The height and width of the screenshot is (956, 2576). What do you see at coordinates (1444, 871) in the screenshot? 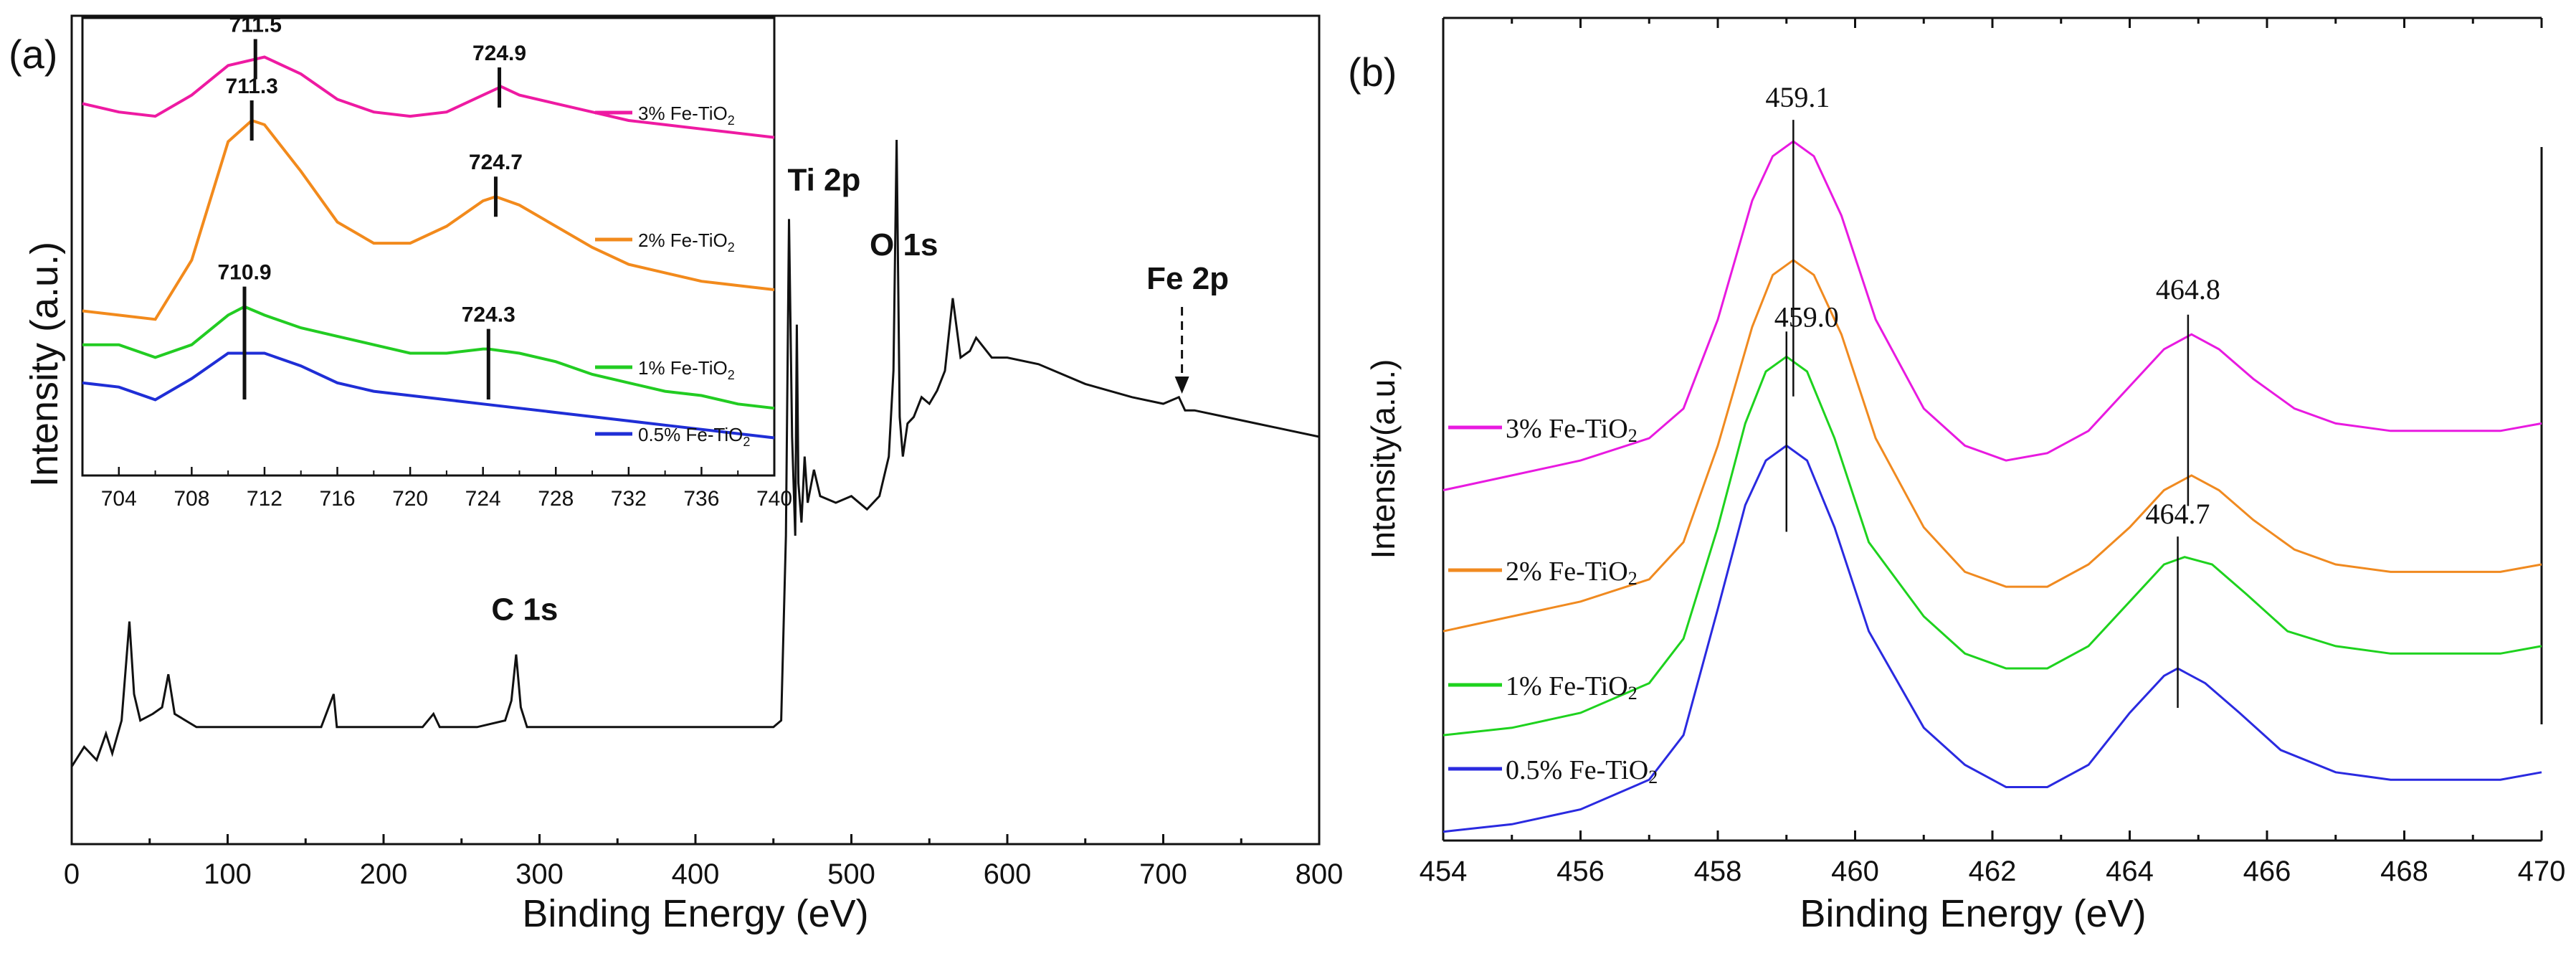
I see `ti2p-x-tick-label: 454` at bounding box center [1444, 871].